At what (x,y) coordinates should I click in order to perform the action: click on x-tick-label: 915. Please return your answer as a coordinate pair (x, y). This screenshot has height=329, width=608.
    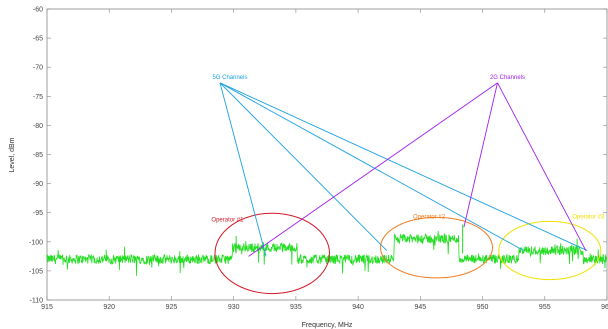
    Looking at the image, I should click on (47, 307).